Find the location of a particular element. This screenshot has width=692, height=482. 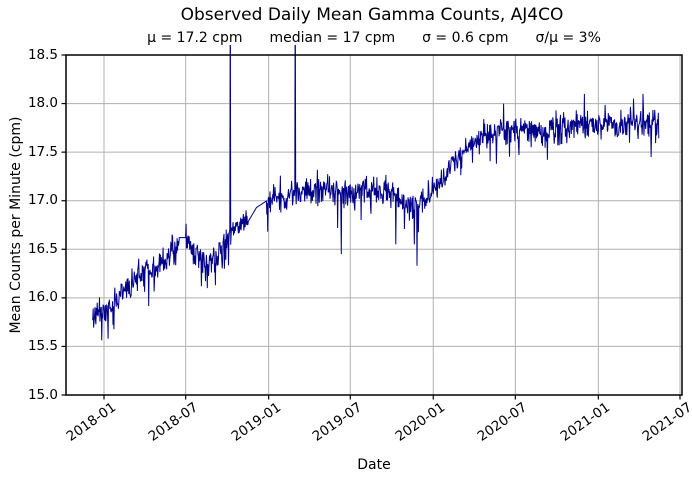

stat-mean: μ = 17.2 cpm is located at coordinates (195, 38).